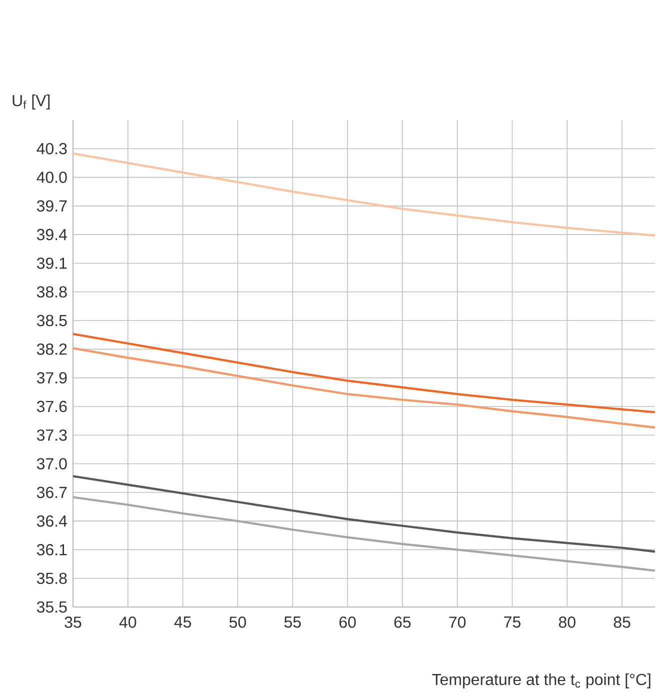 Image resolution: width=670 pixels, height=693 pixels. I want to click on y-tick-label: 39.1, so click(51, 263).